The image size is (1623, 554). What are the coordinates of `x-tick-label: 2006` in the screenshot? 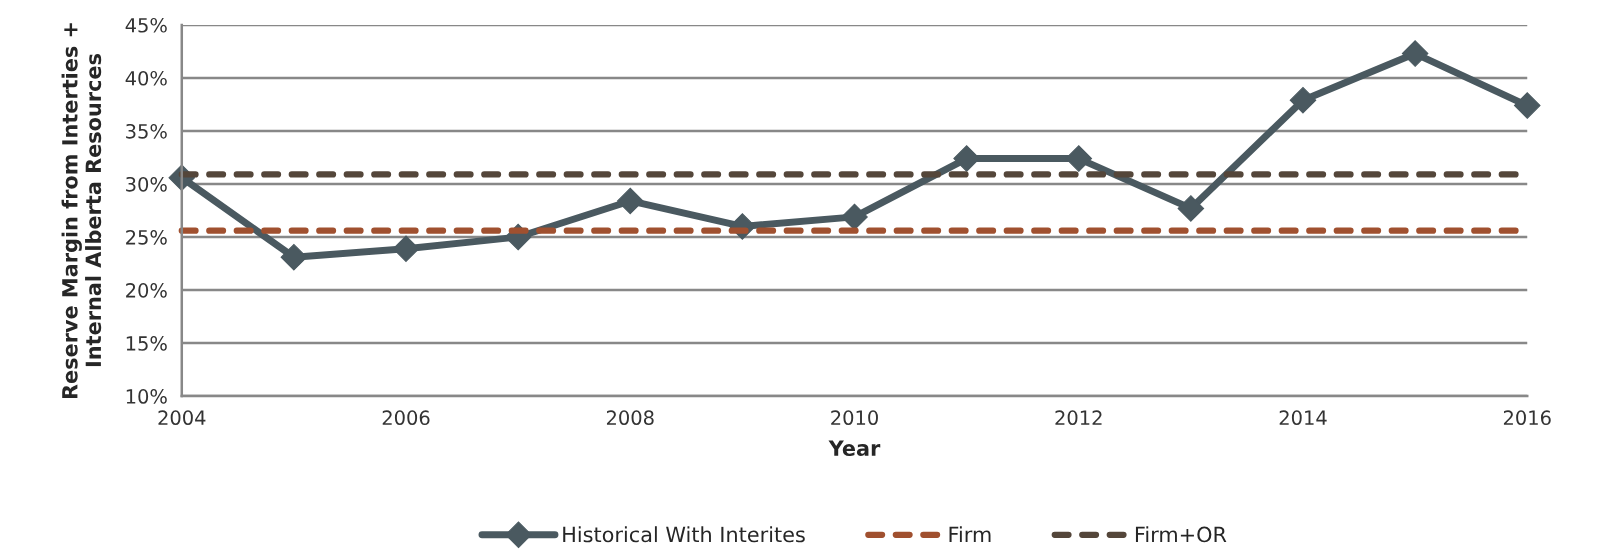 It's located at (406, 418).